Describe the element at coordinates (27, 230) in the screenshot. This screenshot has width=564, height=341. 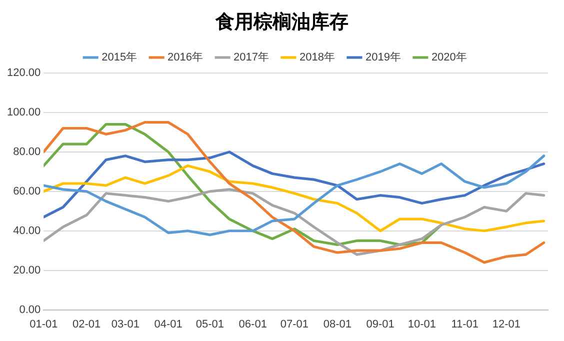
I see `y-tick-label: 40.00` at that location.